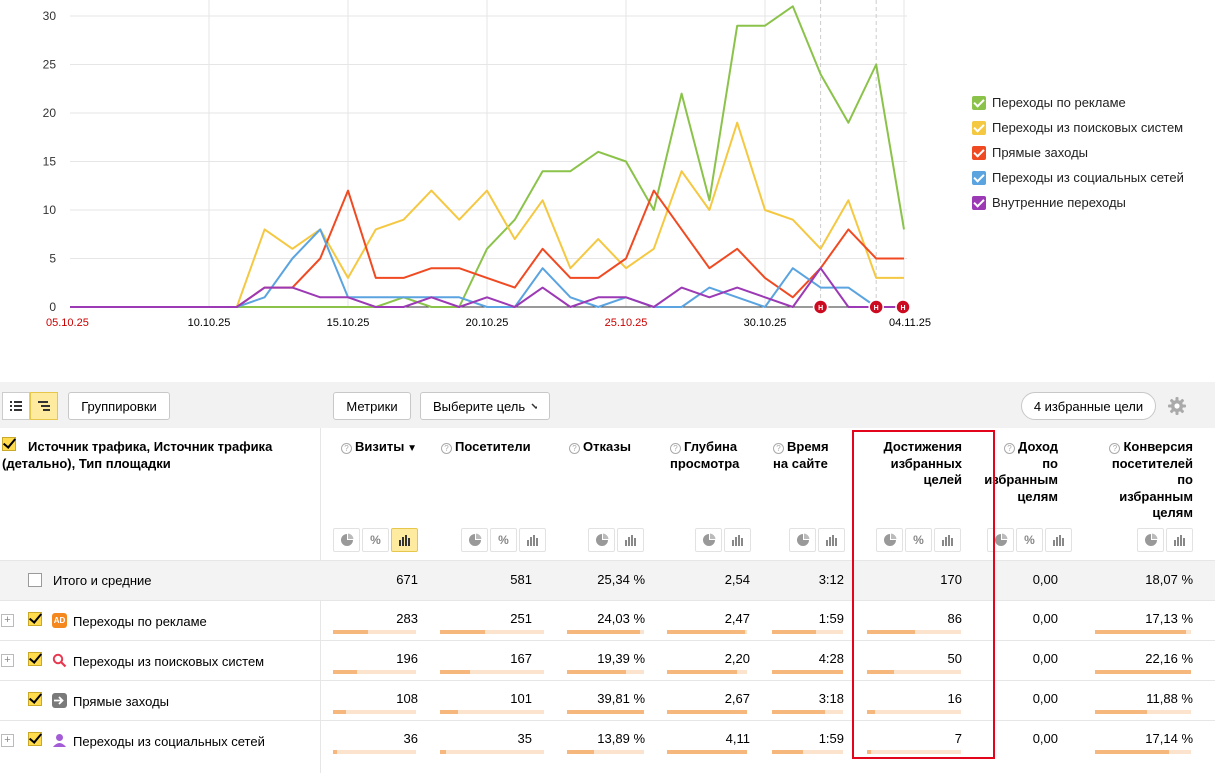  I want to click on legend-item: Переходы из поисковых систем, so click(1078, 127).